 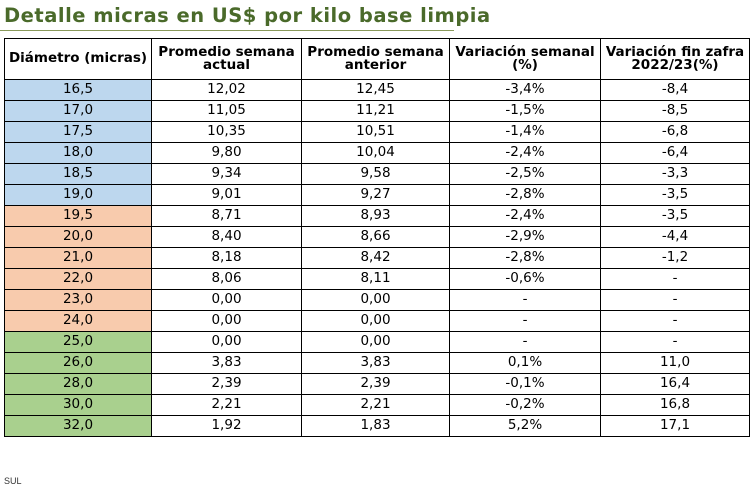 What do you see at coordinates (377, 342) in the screenshot?
I see `table-row: 25,0 0,00 0,00- -` at bounding box center [377, 342].